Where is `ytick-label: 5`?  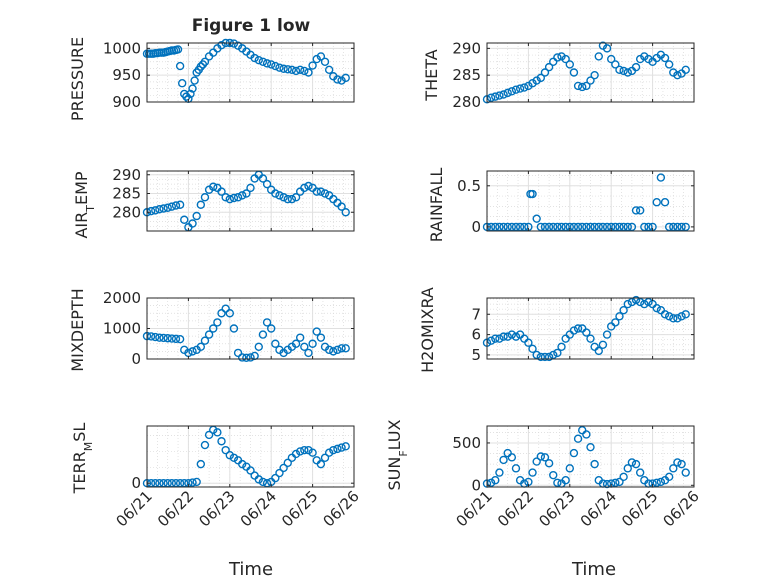
ytick-label: 5 is located at coordinates (476, 355).